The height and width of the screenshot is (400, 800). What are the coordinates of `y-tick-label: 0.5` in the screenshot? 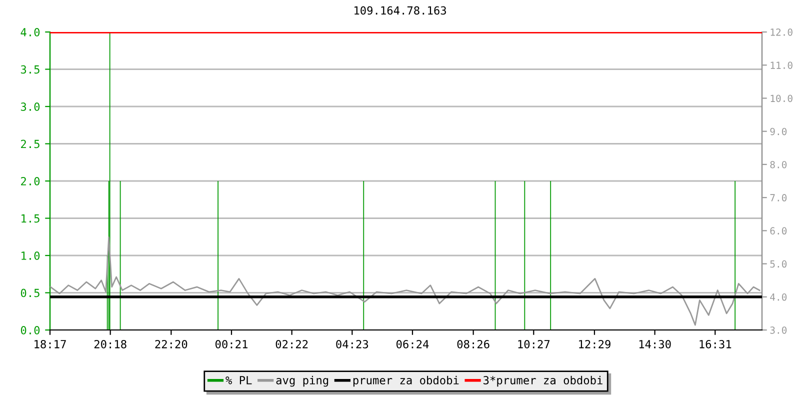 It's located at (30, 293).